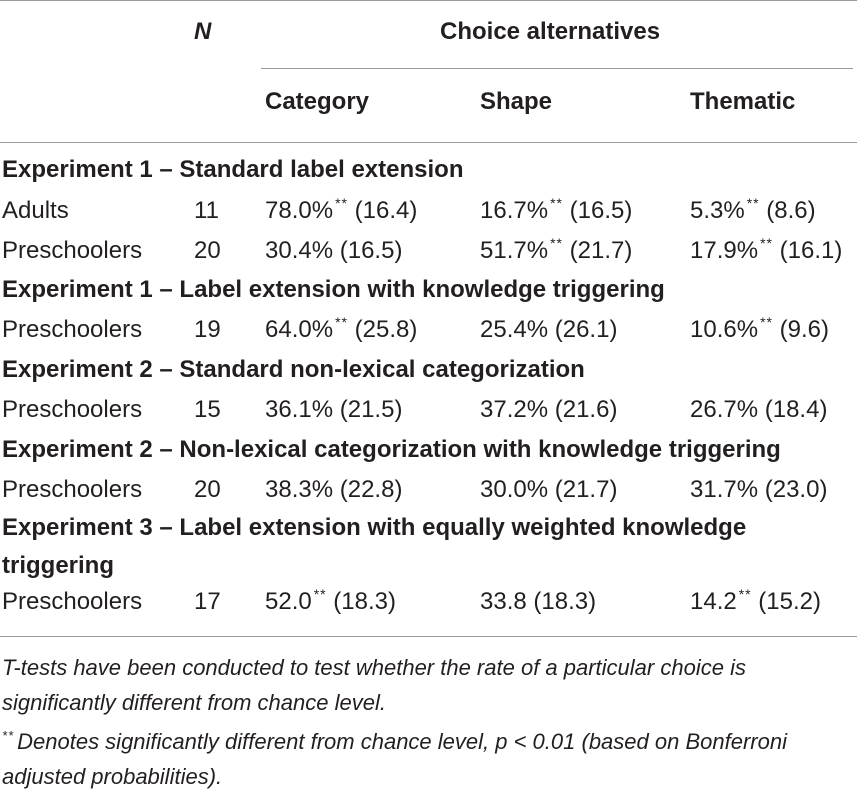 Image resolution: width=859 pixels, height=798 pixels. What do you see at coordinates (743, 101) in the screenshot?
I see `header-thematic: Thematic` at bounding box center [743, 101].